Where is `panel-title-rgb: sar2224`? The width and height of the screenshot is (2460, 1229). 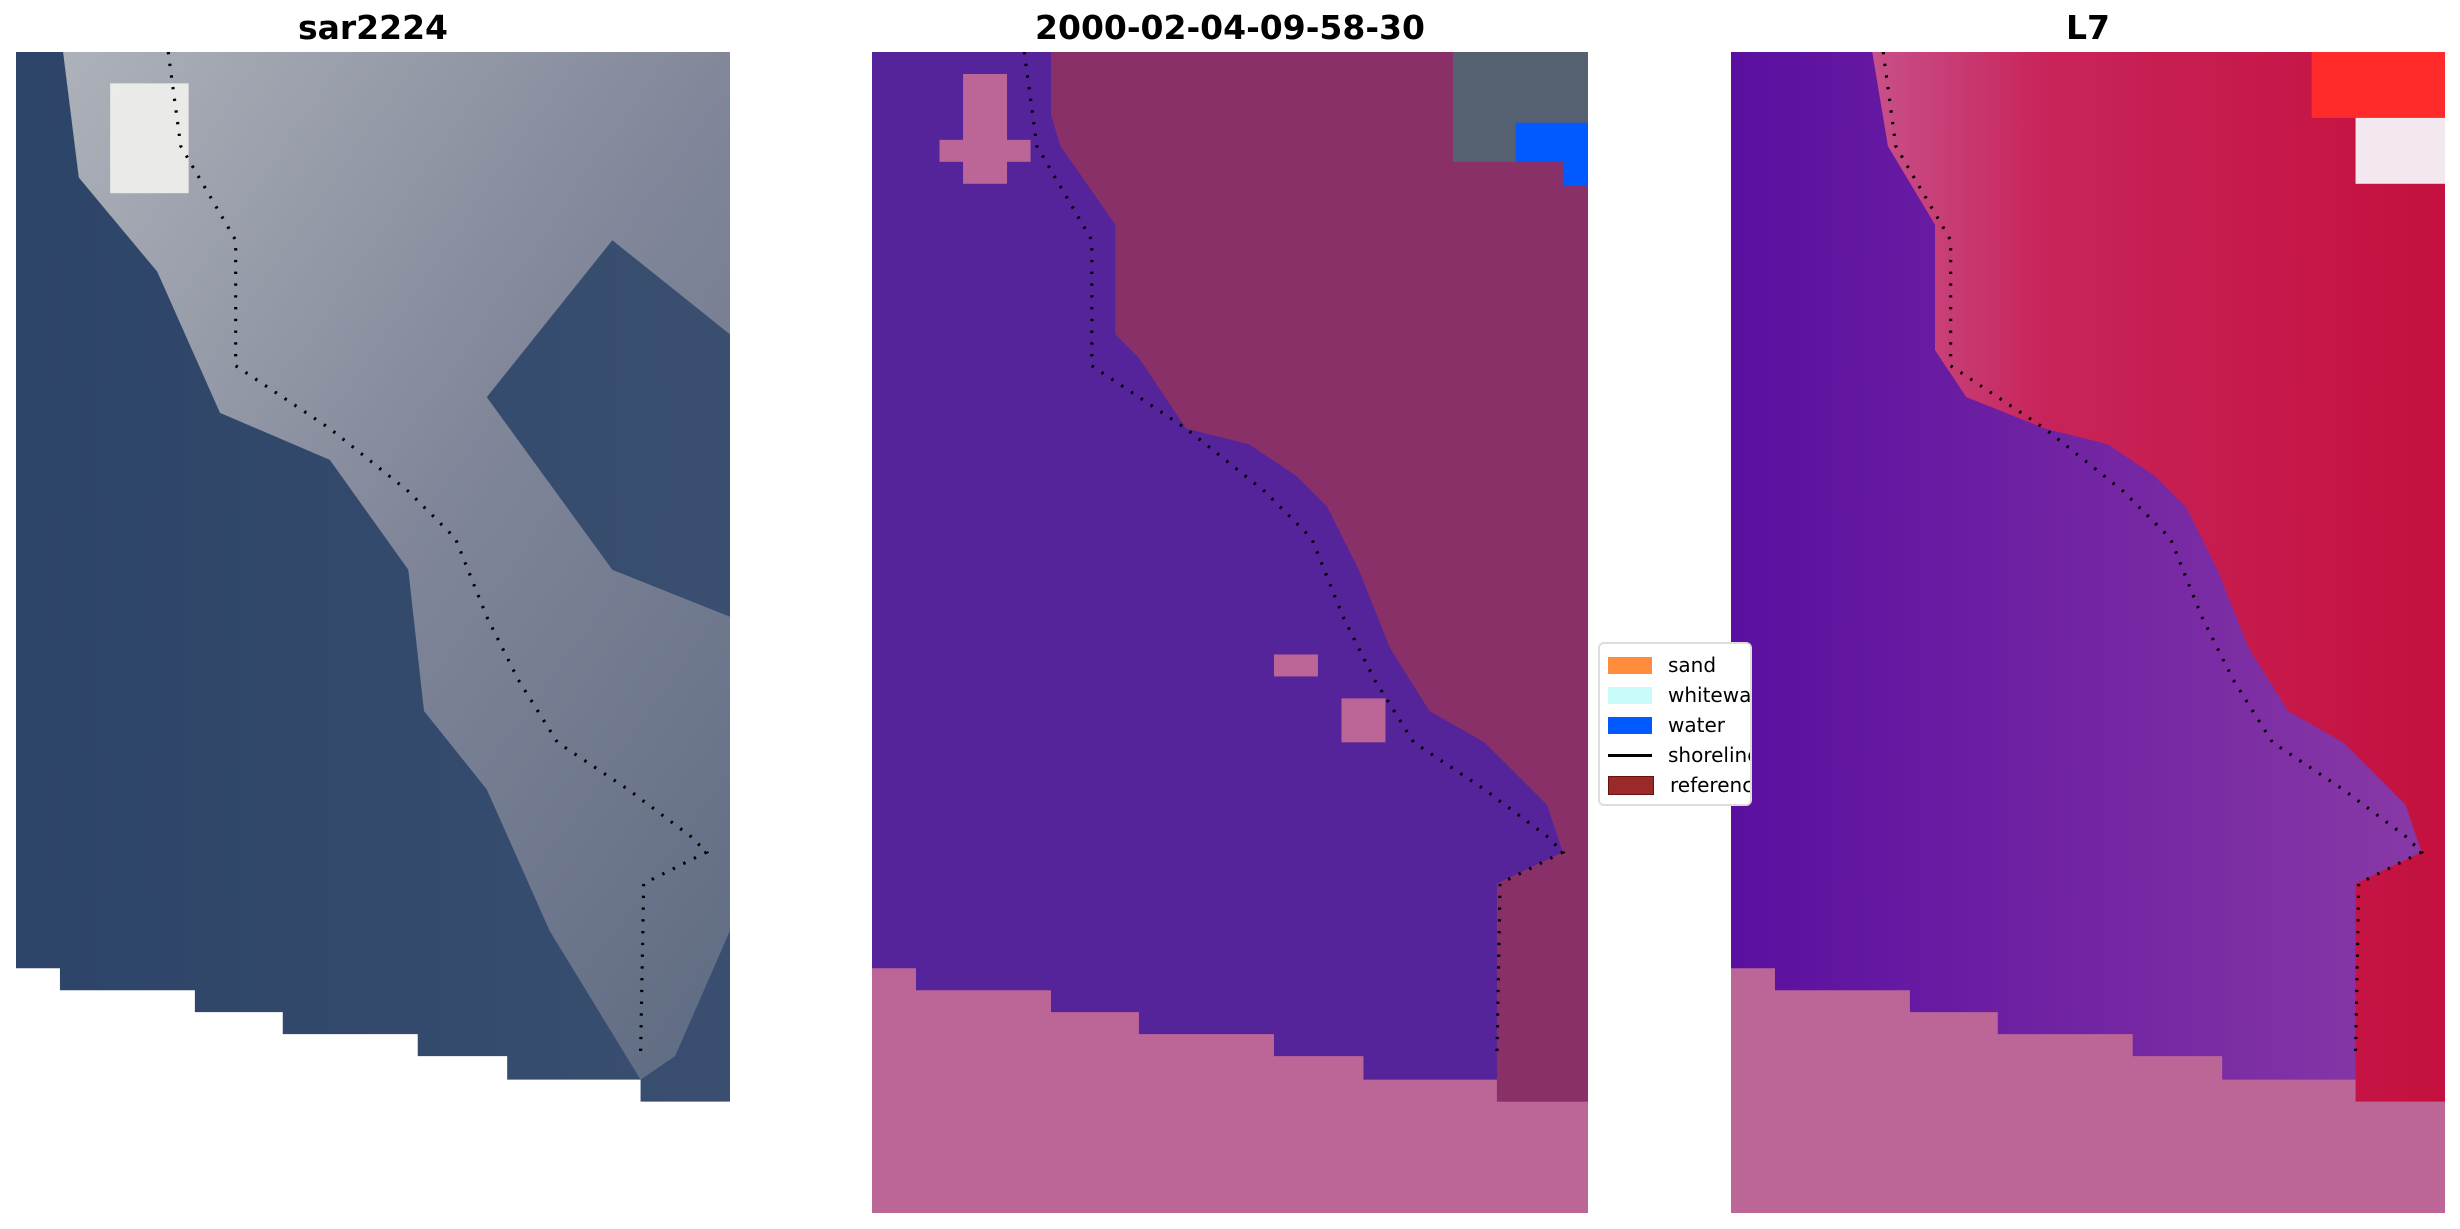
panel-title-rgb: sar2224 is located at coordinates (373, 27).